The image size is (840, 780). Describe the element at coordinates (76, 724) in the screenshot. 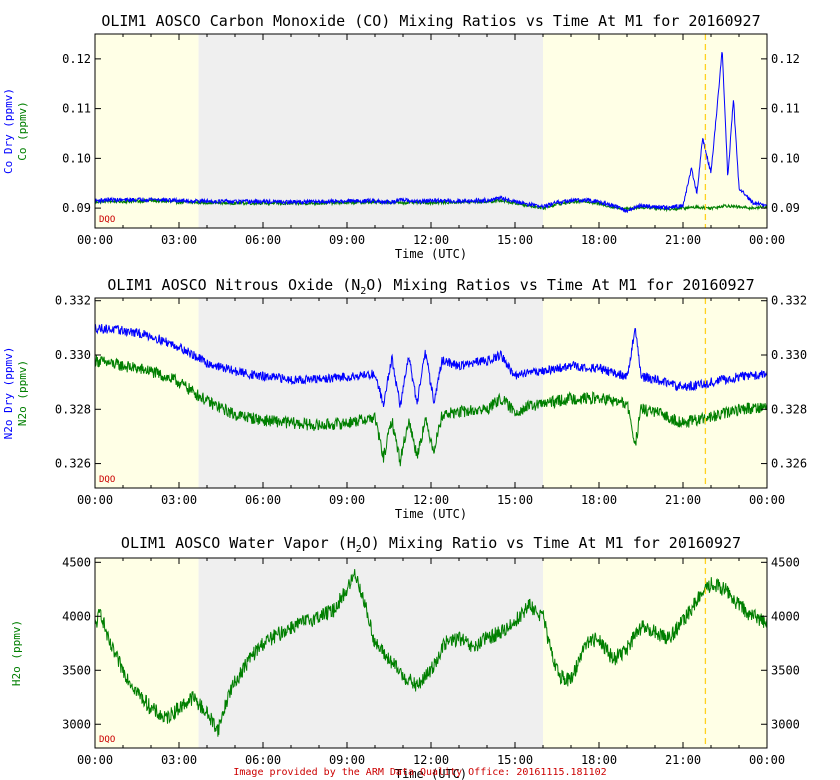

I see `y-tick-label-left: 3000` at that location.